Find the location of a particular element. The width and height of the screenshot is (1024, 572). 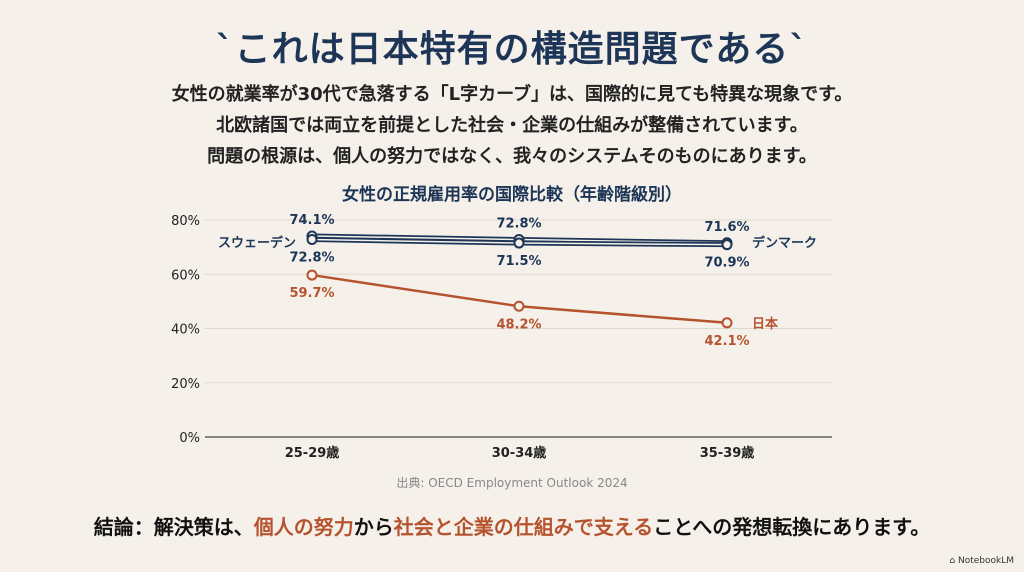

conclusion-highlight: 個人の努力 is located at coordinates (303, 527).